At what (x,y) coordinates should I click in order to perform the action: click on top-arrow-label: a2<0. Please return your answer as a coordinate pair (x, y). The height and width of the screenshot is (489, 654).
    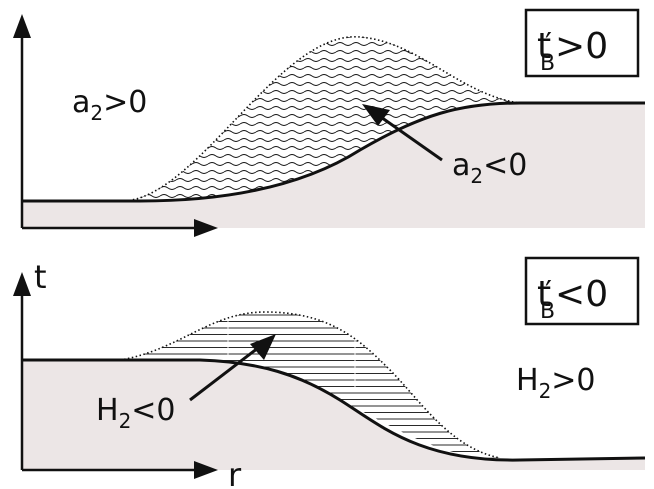
    Looking at the image, I should click on (489, 168).